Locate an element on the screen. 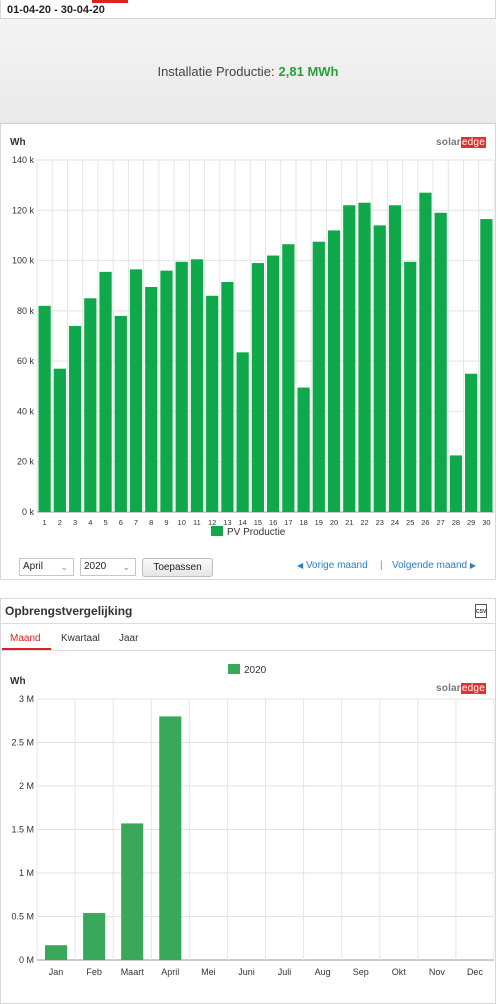  logo-part-2: edge is located at coordinates (473, 688).